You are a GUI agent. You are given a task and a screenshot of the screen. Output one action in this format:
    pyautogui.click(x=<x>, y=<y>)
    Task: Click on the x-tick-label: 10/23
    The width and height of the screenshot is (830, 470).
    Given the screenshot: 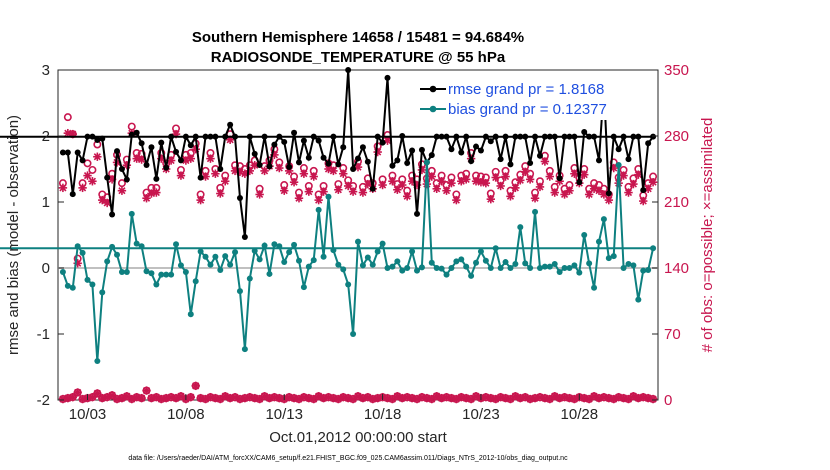 What is the action you would take?
    pyautogui.click(x=481, y=414)
    